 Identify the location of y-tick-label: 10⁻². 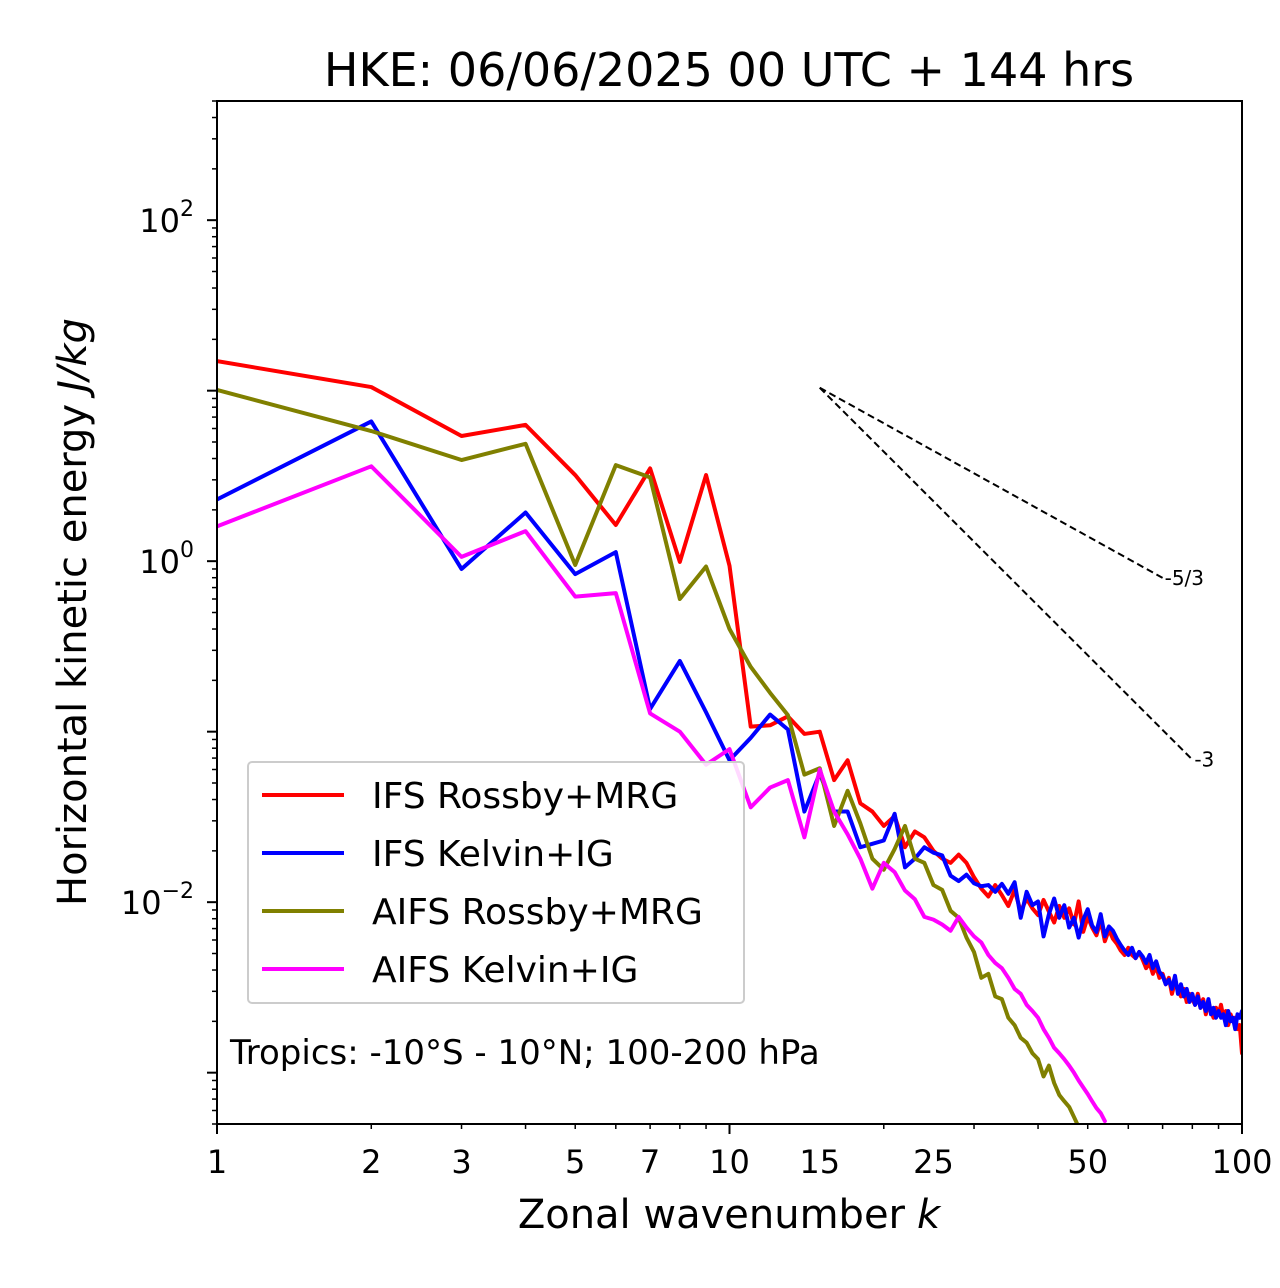
(157, 900).